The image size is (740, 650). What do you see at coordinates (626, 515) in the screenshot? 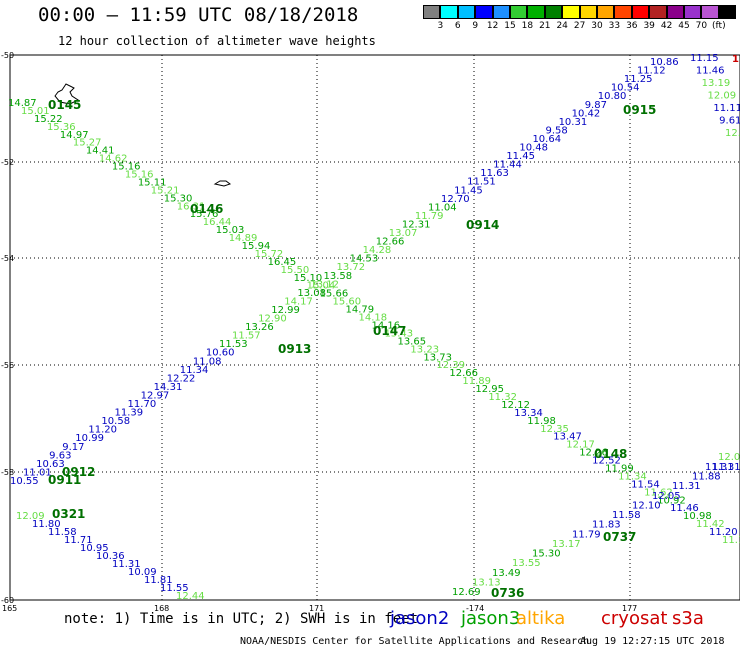
I see `track4-swh: 11.58` at bounding box center [626, 515].